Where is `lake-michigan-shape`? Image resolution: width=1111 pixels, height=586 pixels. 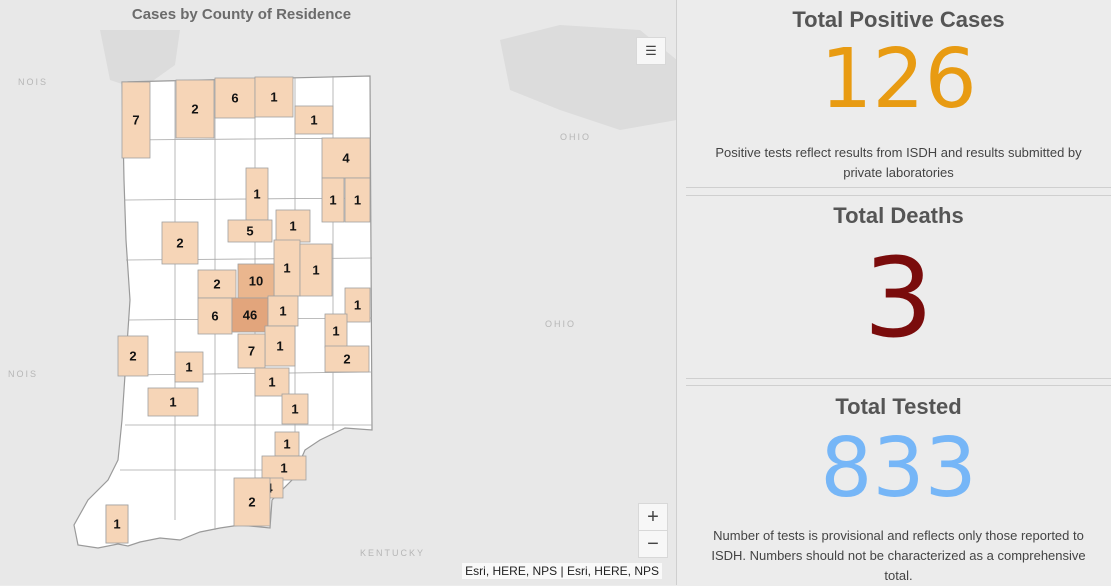
lake-michigan-shape is located at coordinates (140, 60).